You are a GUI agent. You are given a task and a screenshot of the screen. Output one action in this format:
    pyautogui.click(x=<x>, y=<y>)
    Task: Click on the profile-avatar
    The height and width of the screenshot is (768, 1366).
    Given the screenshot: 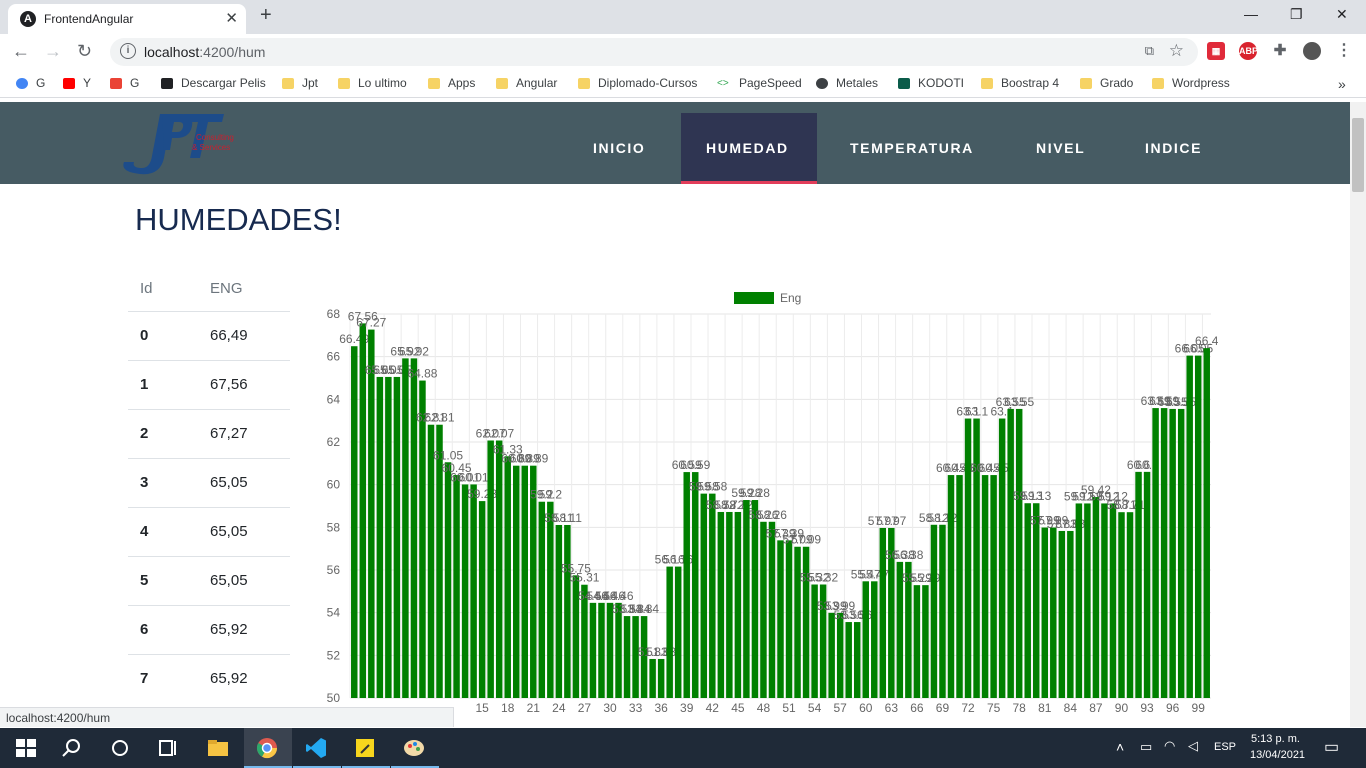 What is the action you would take?
    pyautogui.click(x=1312, y=51)
    